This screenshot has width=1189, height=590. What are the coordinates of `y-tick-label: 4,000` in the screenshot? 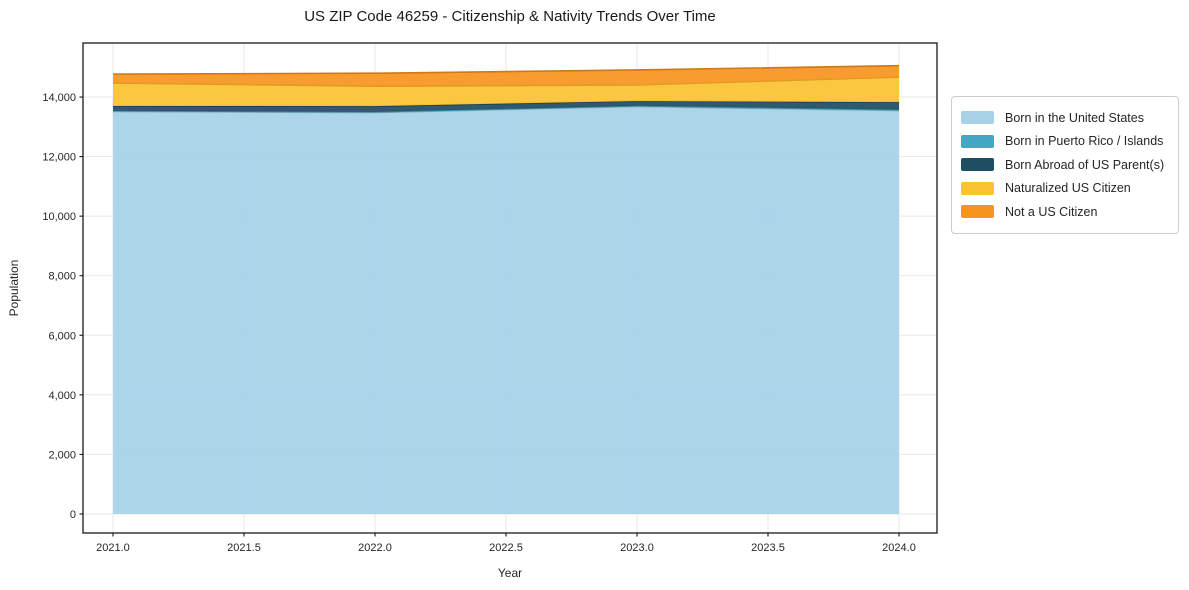 It's located at (62, 396).